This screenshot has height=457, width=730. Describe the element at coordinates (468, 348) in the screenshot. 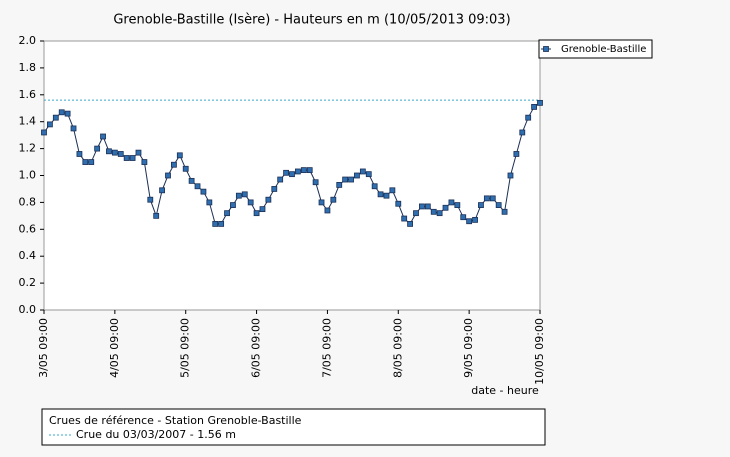

I see `x-tick-label: 9/05 09:00` at that location.